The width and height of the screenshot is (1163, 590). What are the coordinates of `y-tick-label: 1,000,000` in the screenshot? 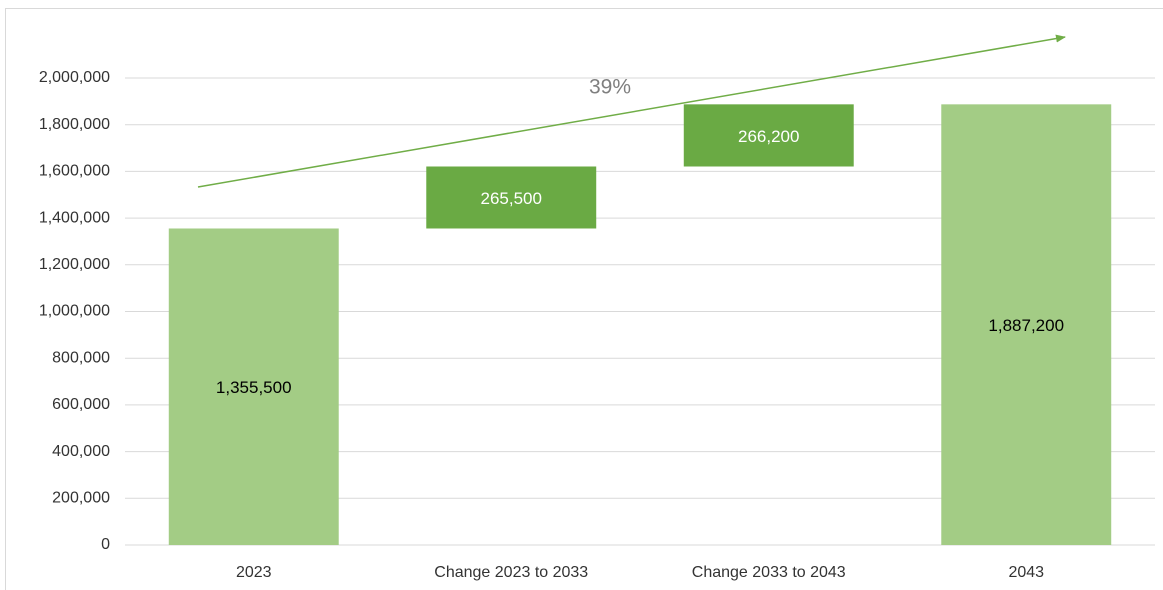 It's located at (74, 311).